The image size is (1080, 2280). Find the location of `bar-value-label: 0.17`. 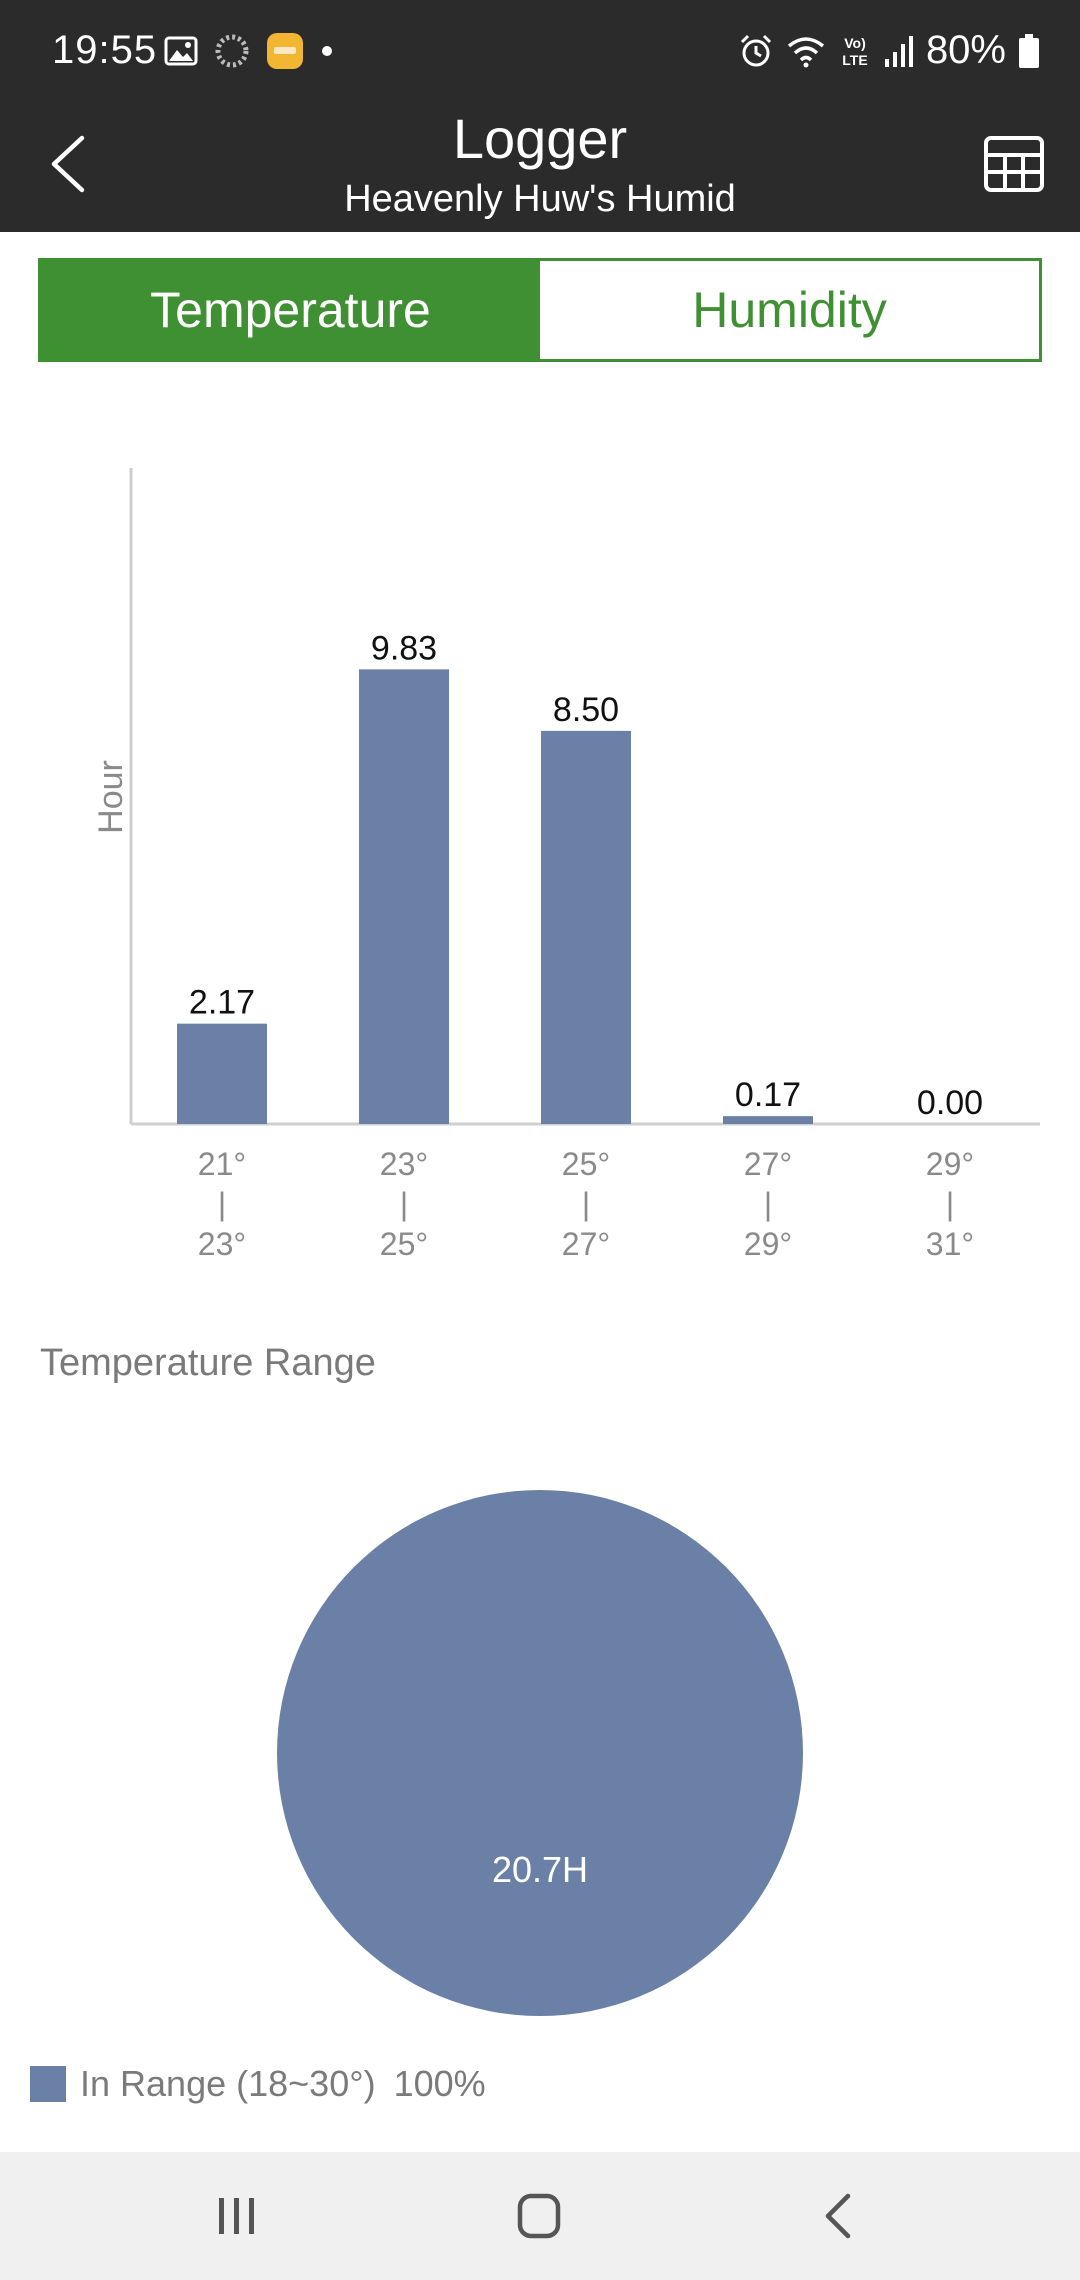

bar-value-label: 0.17 is located at coordinates (768, 1095).